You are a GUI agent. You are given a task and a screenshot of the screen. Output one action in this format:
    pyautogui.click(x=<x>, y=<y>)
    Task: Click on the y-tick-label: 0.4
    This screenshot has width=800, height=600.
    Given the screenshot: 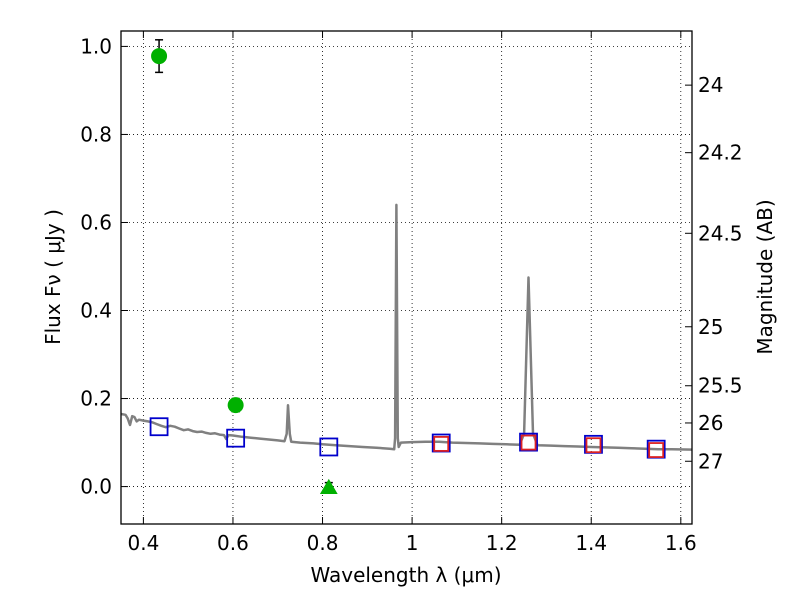 What is the action you would take?
    pyautogui.click(x=96, y=311)
    